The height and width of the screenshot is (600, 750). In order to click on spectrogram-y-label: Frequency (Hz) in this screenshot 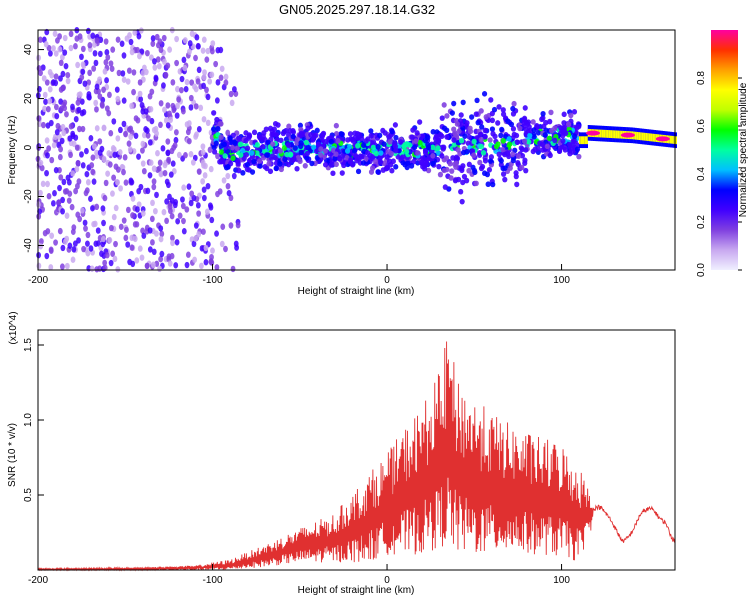, I will do `click(12, 150)`.